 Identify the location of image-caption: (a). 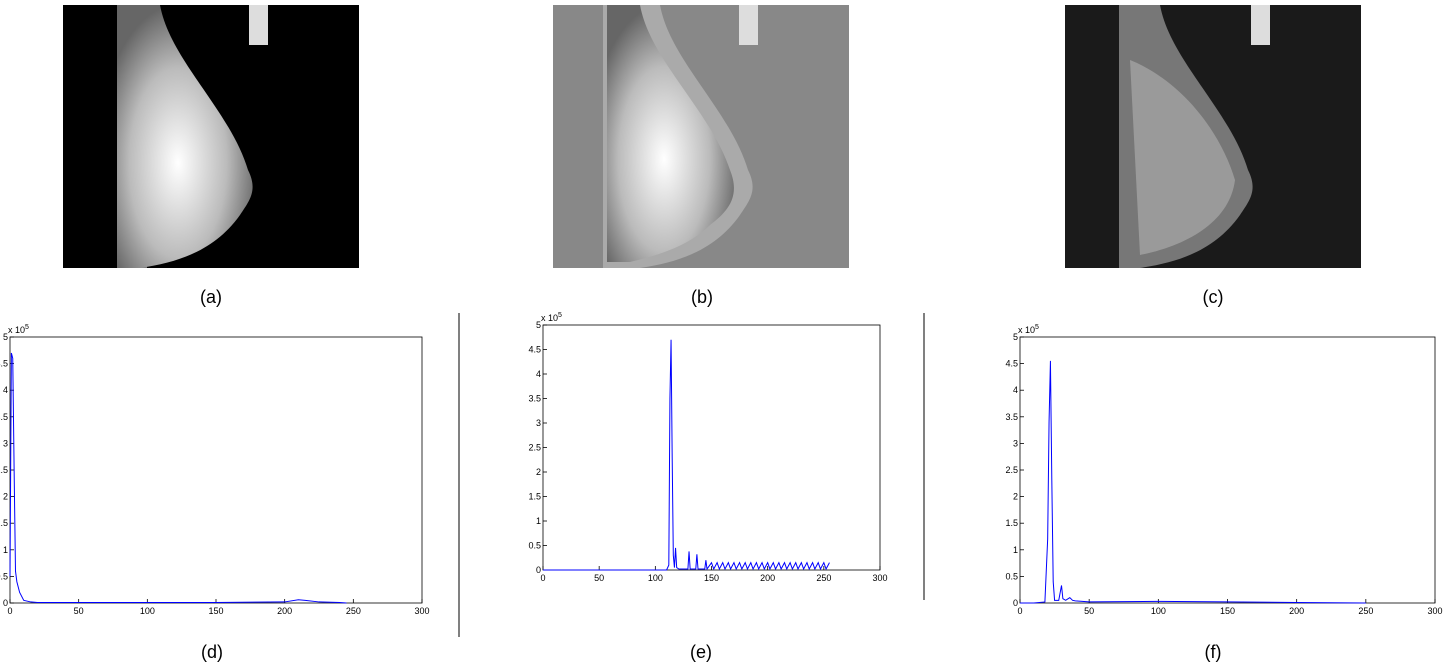
(211, 297).